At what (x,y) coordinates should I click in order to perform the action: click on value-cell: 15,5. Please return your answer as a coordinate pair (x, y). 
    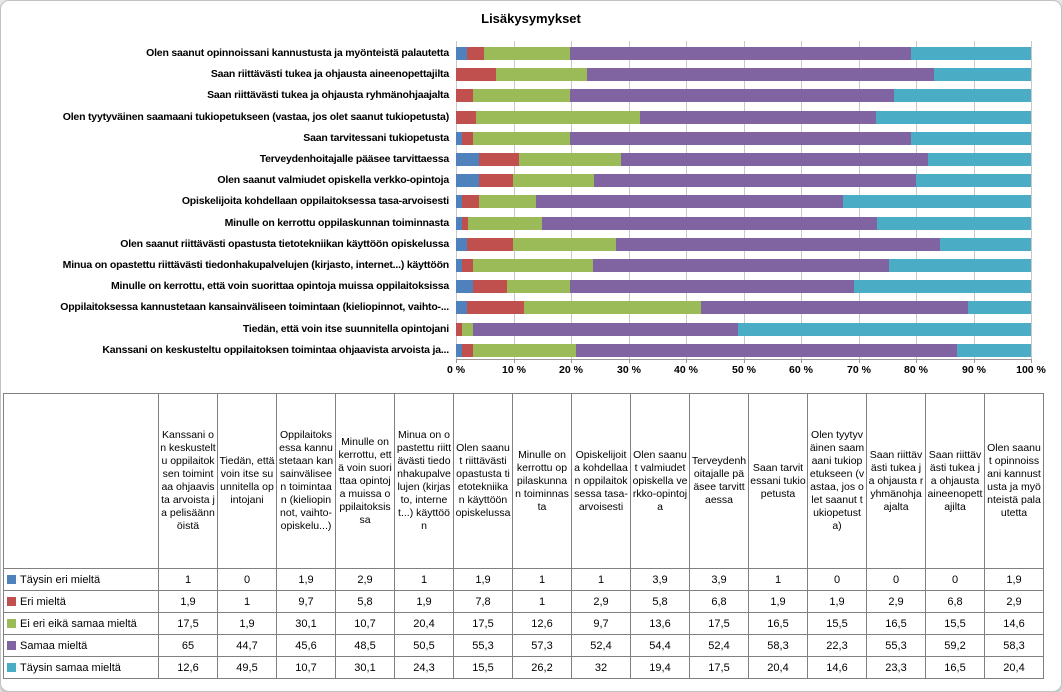
    Looking at the image, I should click on (483, 667).